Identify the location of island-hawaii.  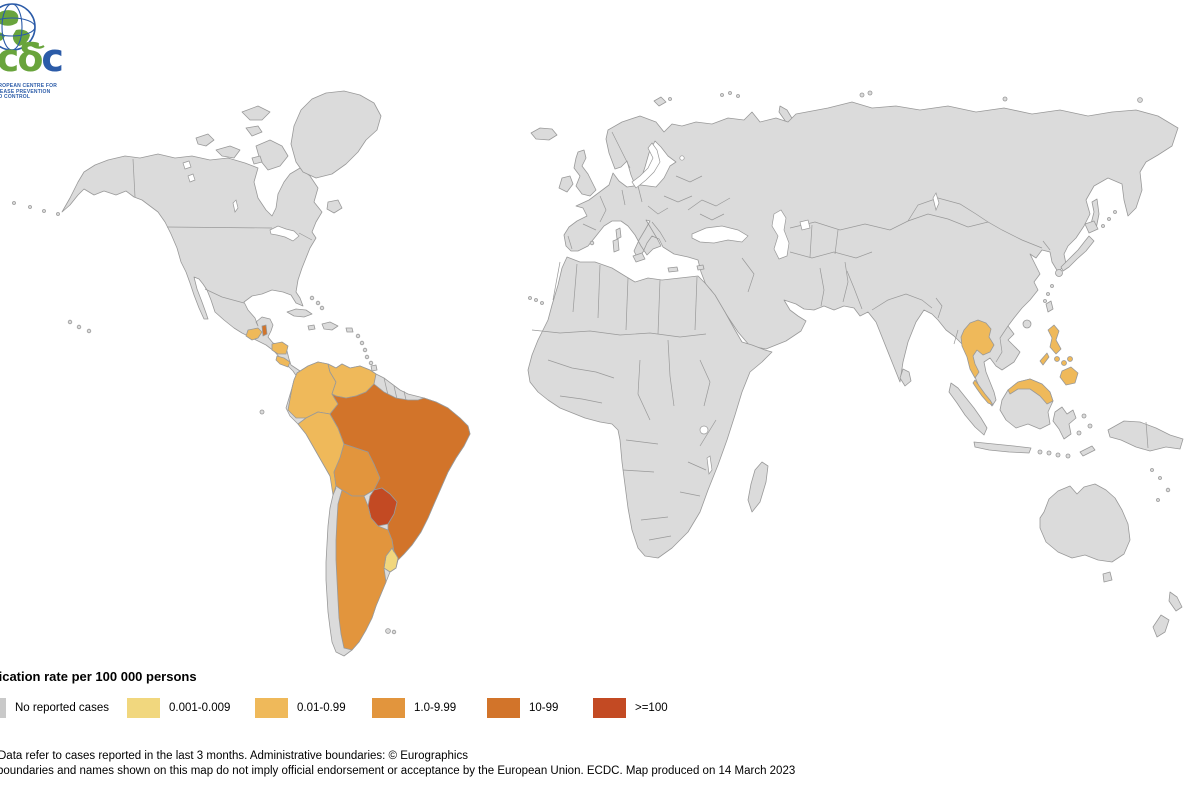
(70, 322).